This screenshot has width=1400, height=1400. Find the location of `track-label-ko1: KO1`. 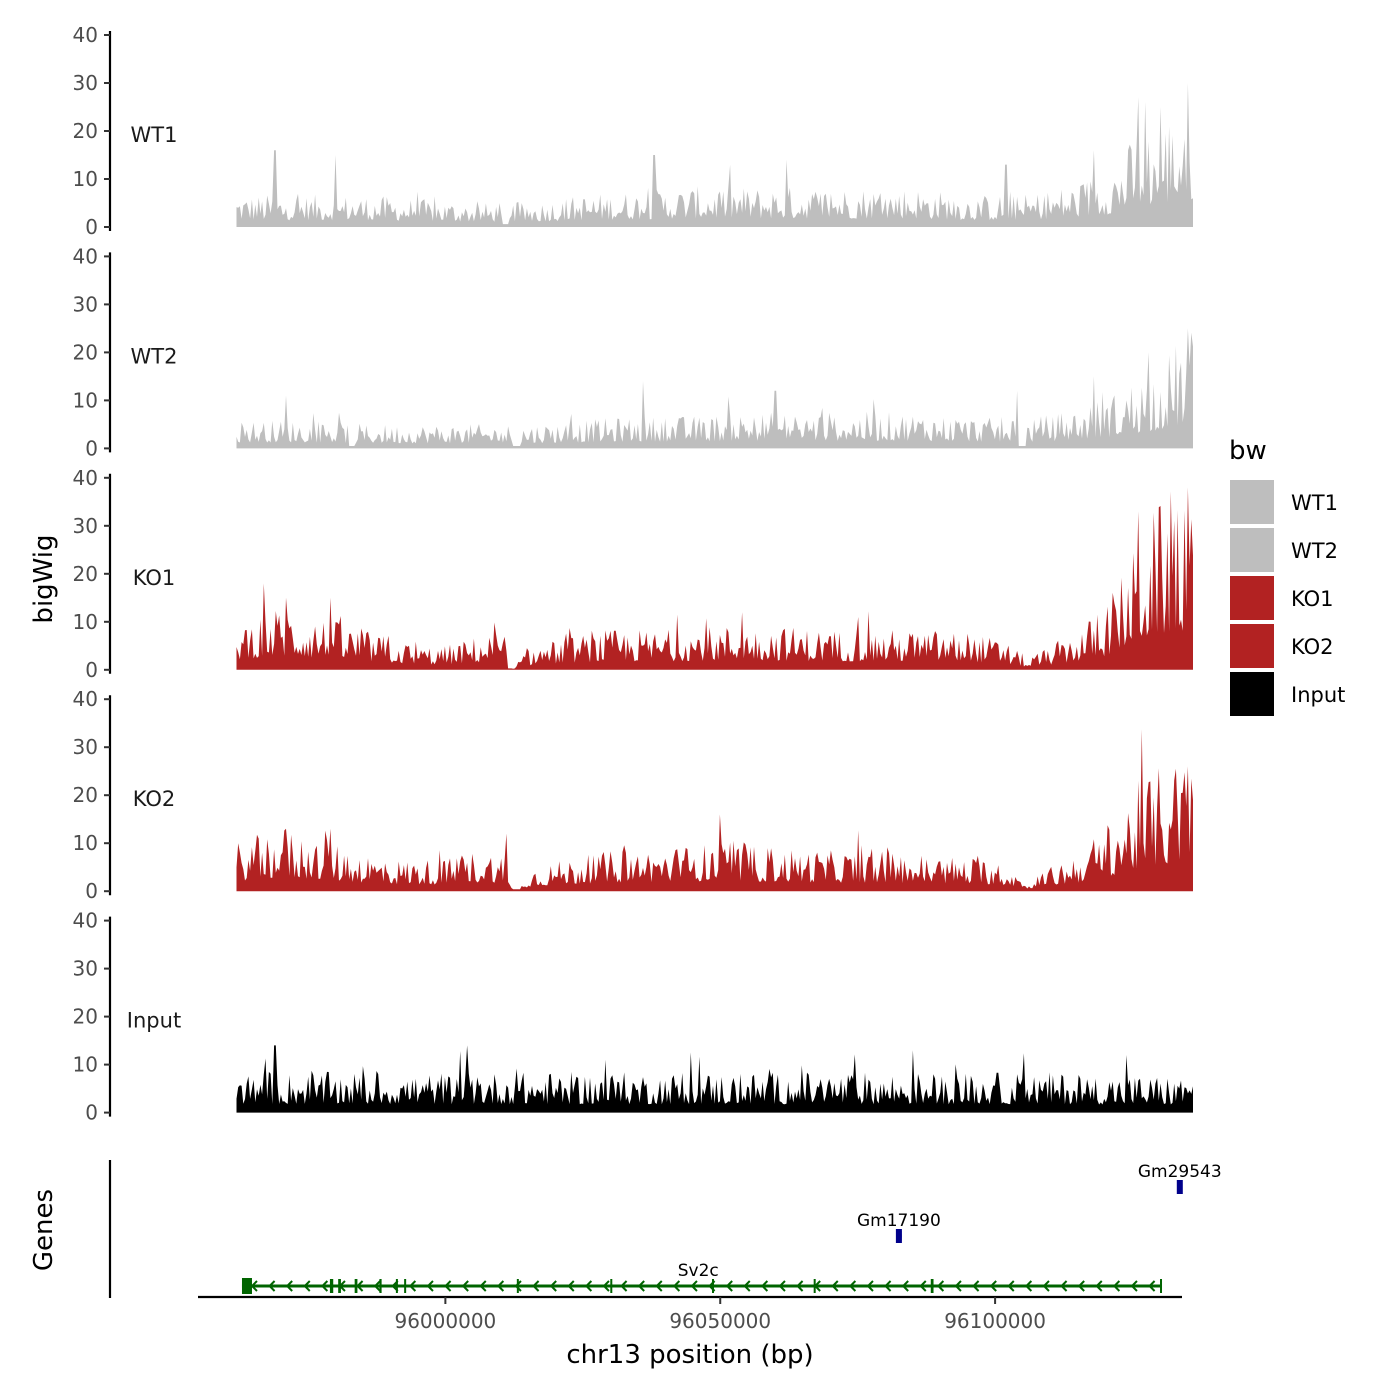

track-label-ko1: KO1 is located at coordinates (154, 578).